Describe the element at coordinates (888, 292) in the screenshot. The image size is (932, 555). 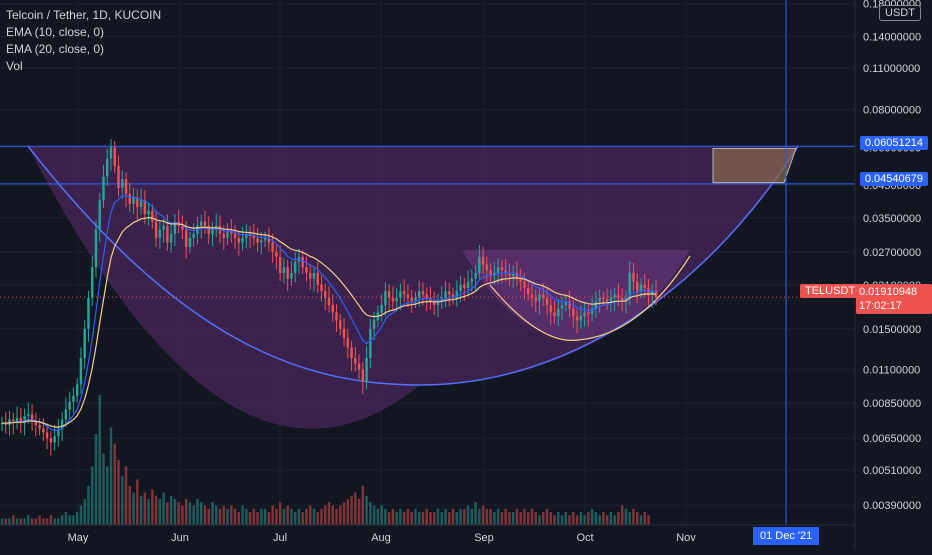
I see `last-price: 0.01910948` at that location.